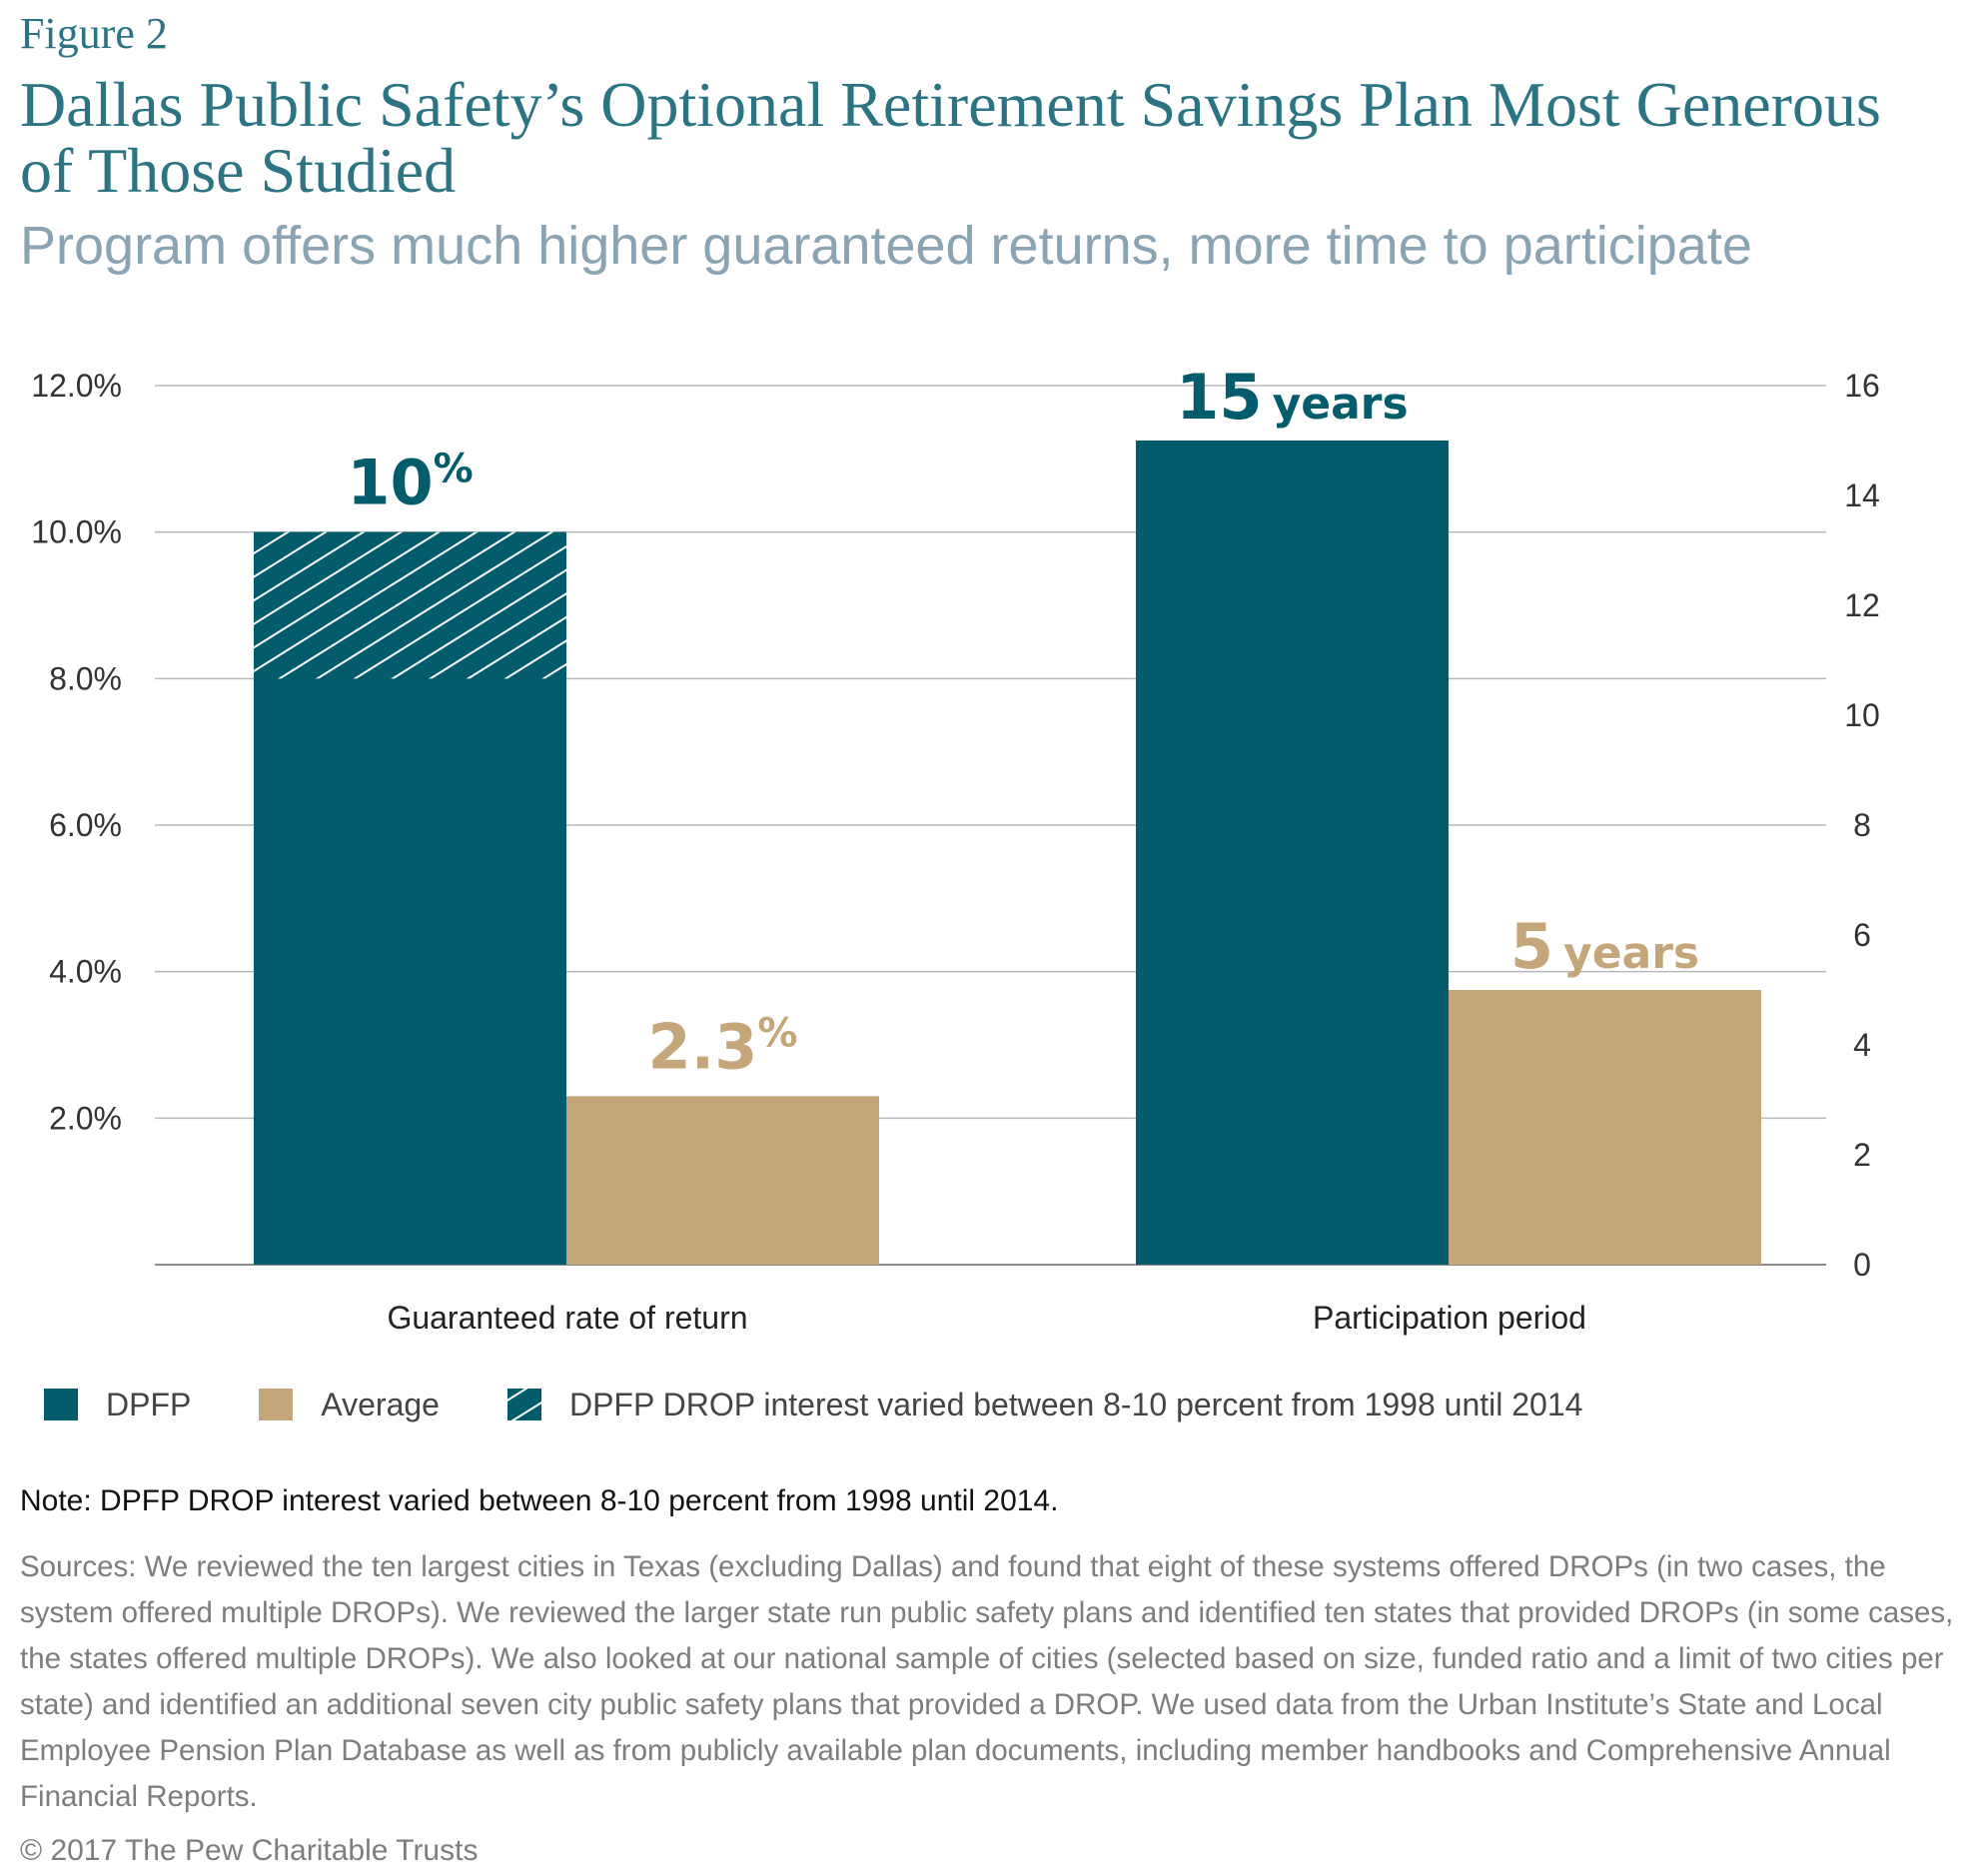  What do you see at coordinates (1862, 935) in the screenshot?
I see `y-right-tick-label: 6` at bounding box center [1862, 935].